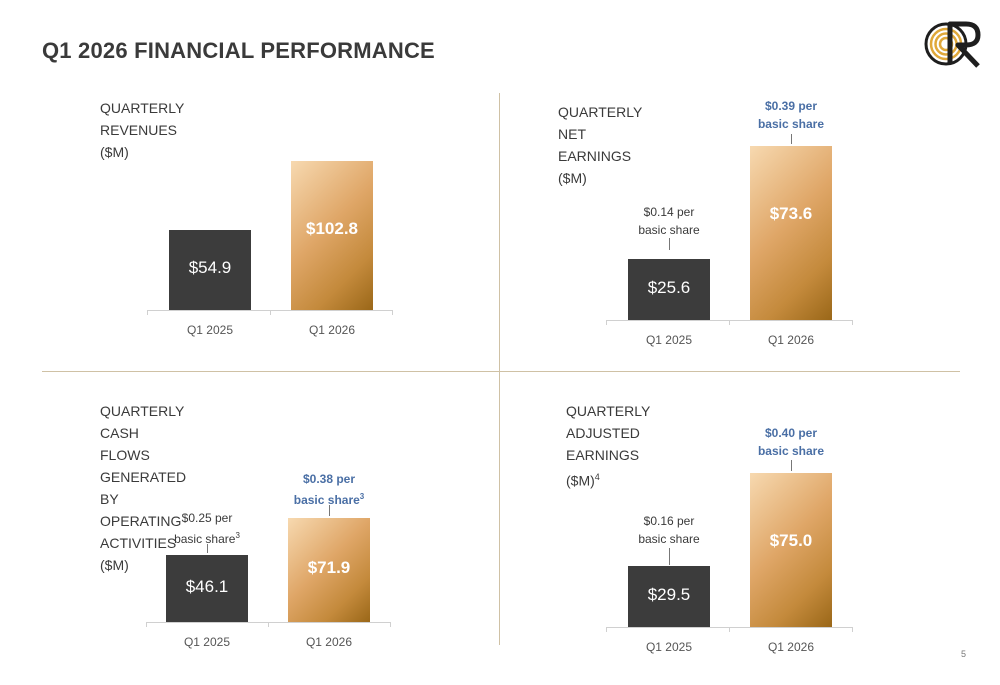 The width and height of the screenshot is (1000, 685). I want to click on chart-title: QUARTERLY REVENUES ($M), so click(142, 130).